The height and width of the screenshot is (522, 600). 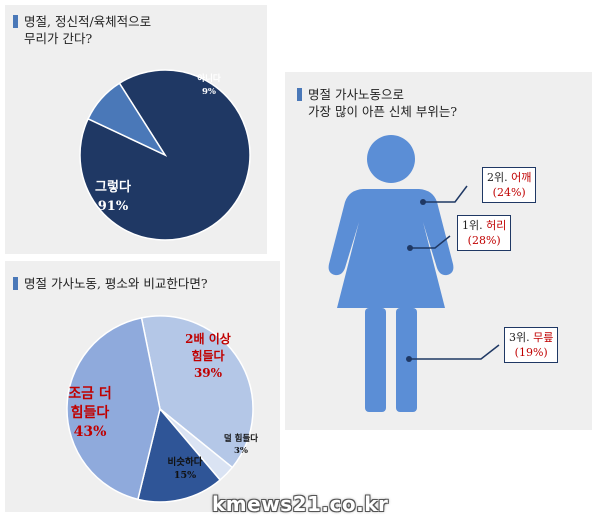 What do you see at coordinates (208, 355) in the screenshot?
I see `slice-label-1: 2배 이상 힘들다 39%` at bounding box center [208, 355].